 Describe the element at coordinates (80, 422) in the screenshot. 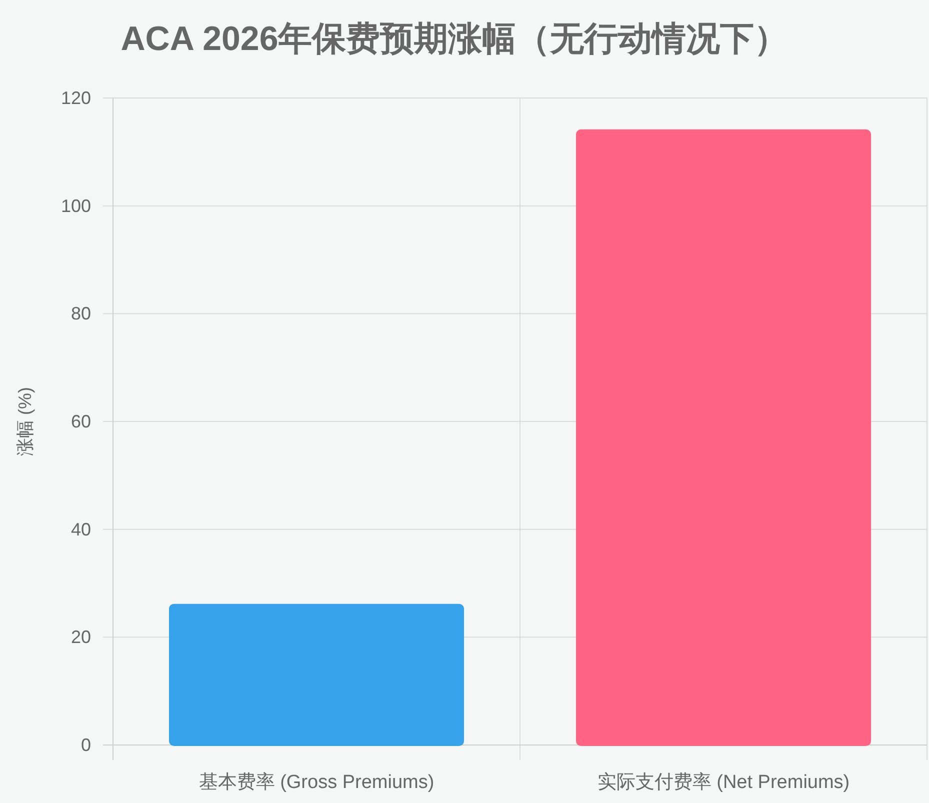

I see `y-tick-label: 60` at that location.